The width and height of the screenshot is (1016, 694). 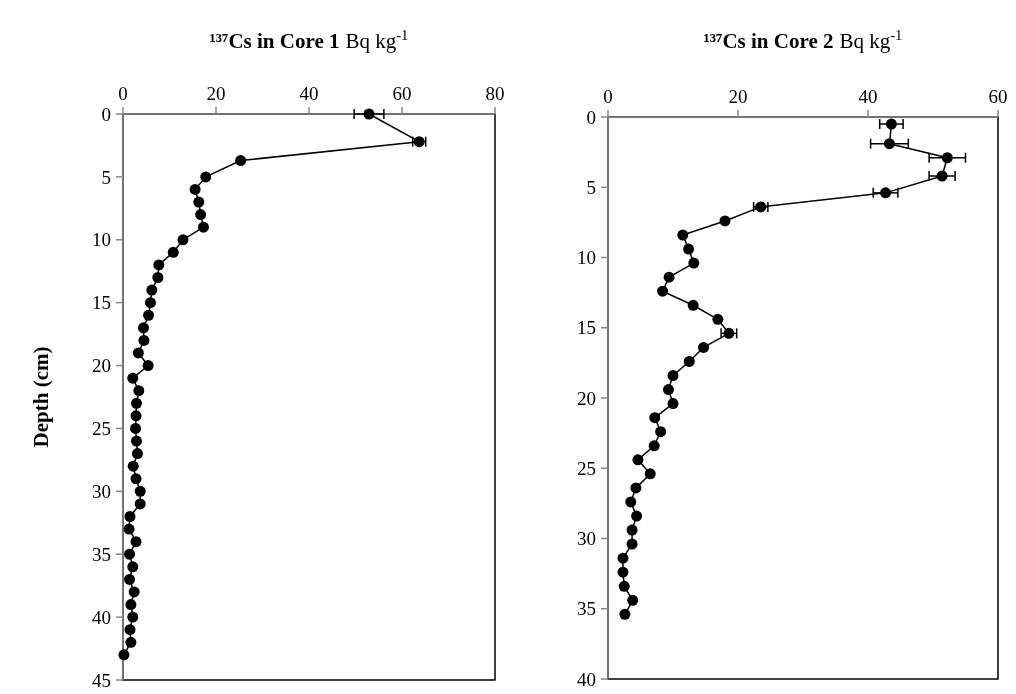 I want to click on y-axis-title: Depth (cm), so click(x=41, y=397).